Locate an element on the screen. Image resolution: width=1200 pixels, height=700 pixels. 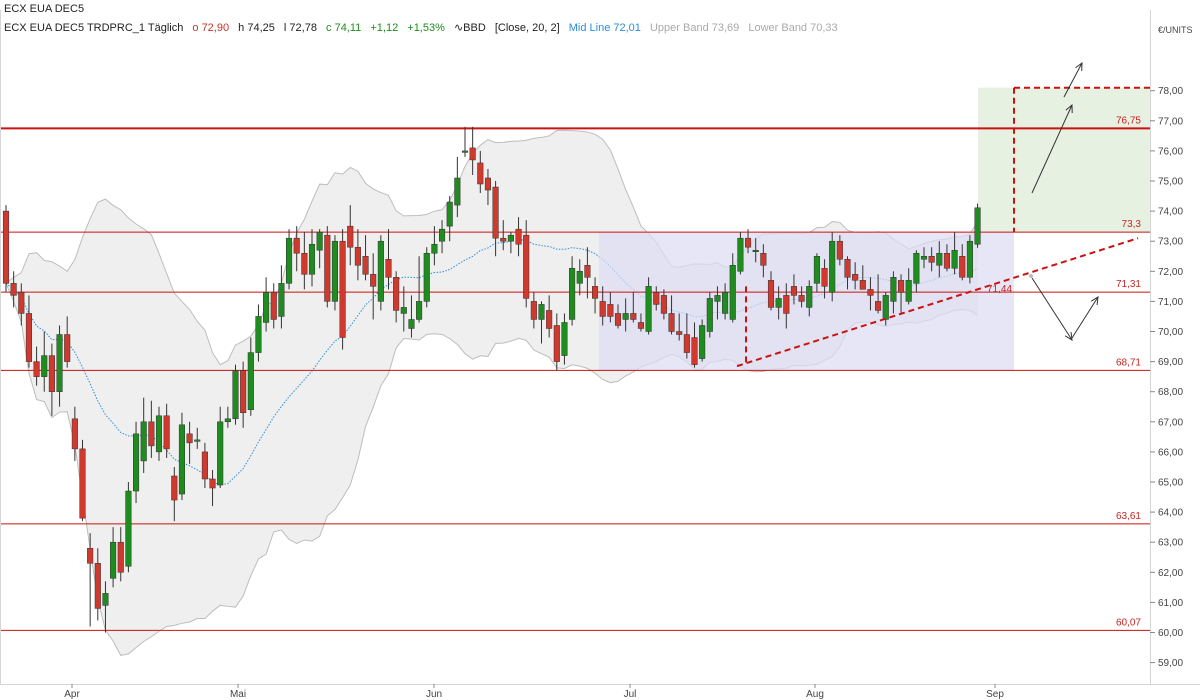
y-tick-label: 63,00 is located at coordinates (1170, 543).